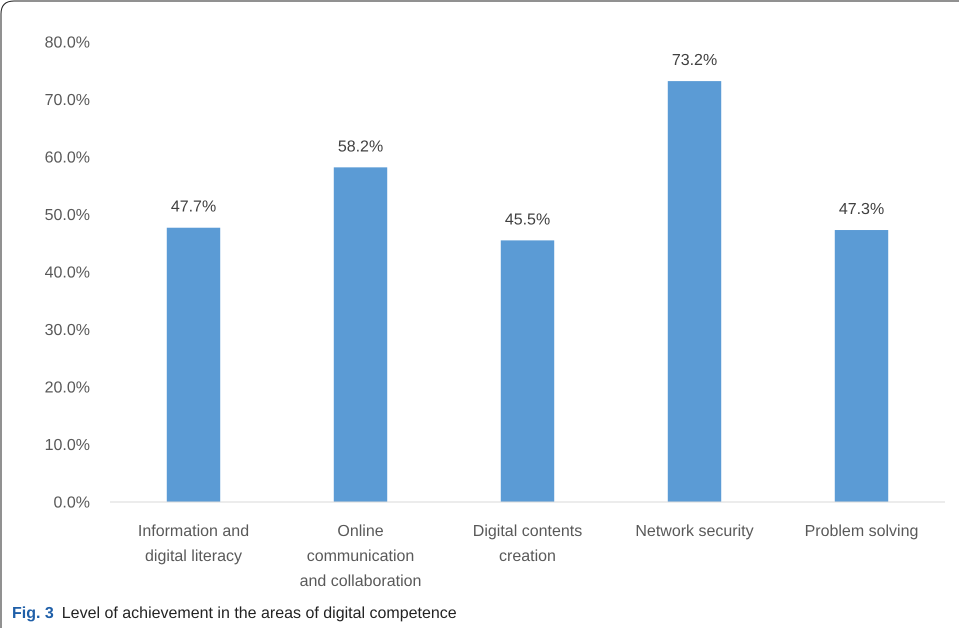 This screenshot has height=628, width=959. What do you see at coordinates (861, 531) in the screenshot?
I see `x-tick-label: Problem solving` at bounding box center [861, 531].